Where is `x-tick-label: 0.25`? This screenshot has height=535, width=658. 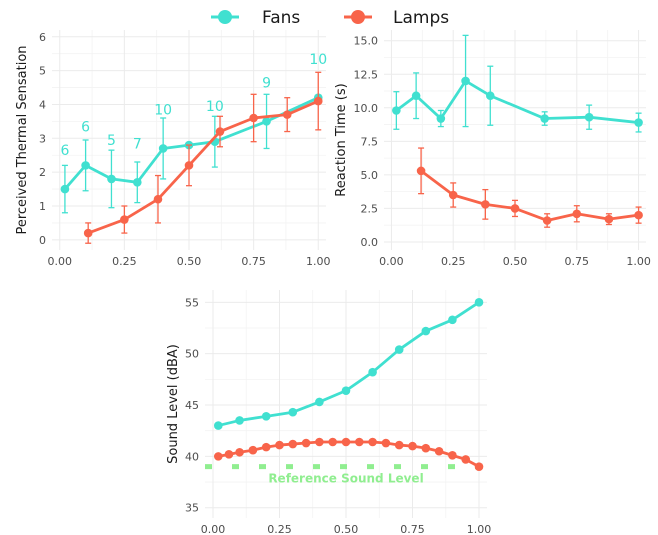
x-tick-label: 0.25 is located at coordinates (124, 261).